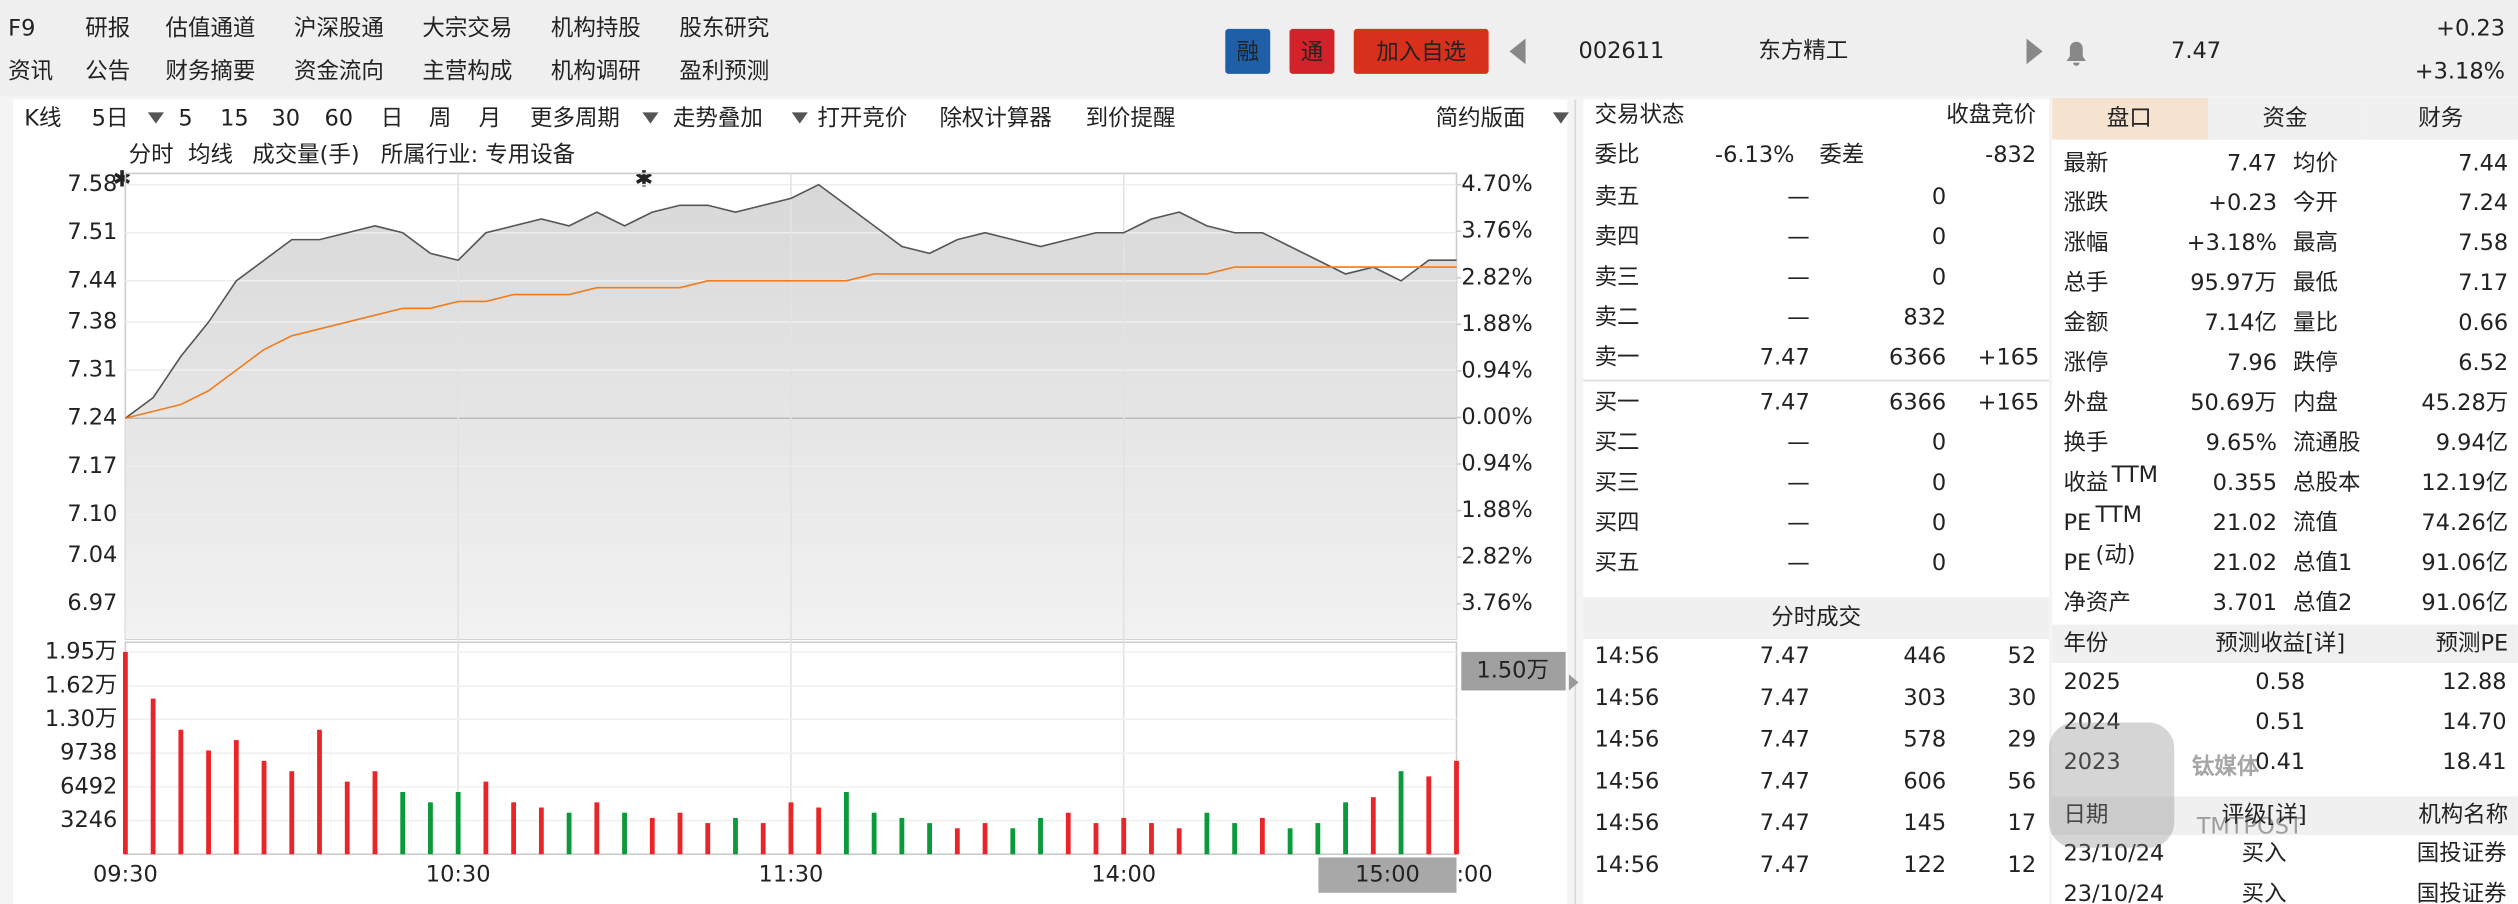 This screenshot has width=2518, height=904. Describe the element at coordinates (92, 232) in the screenshot. I see `y-tick-label: 7.51` at that location.